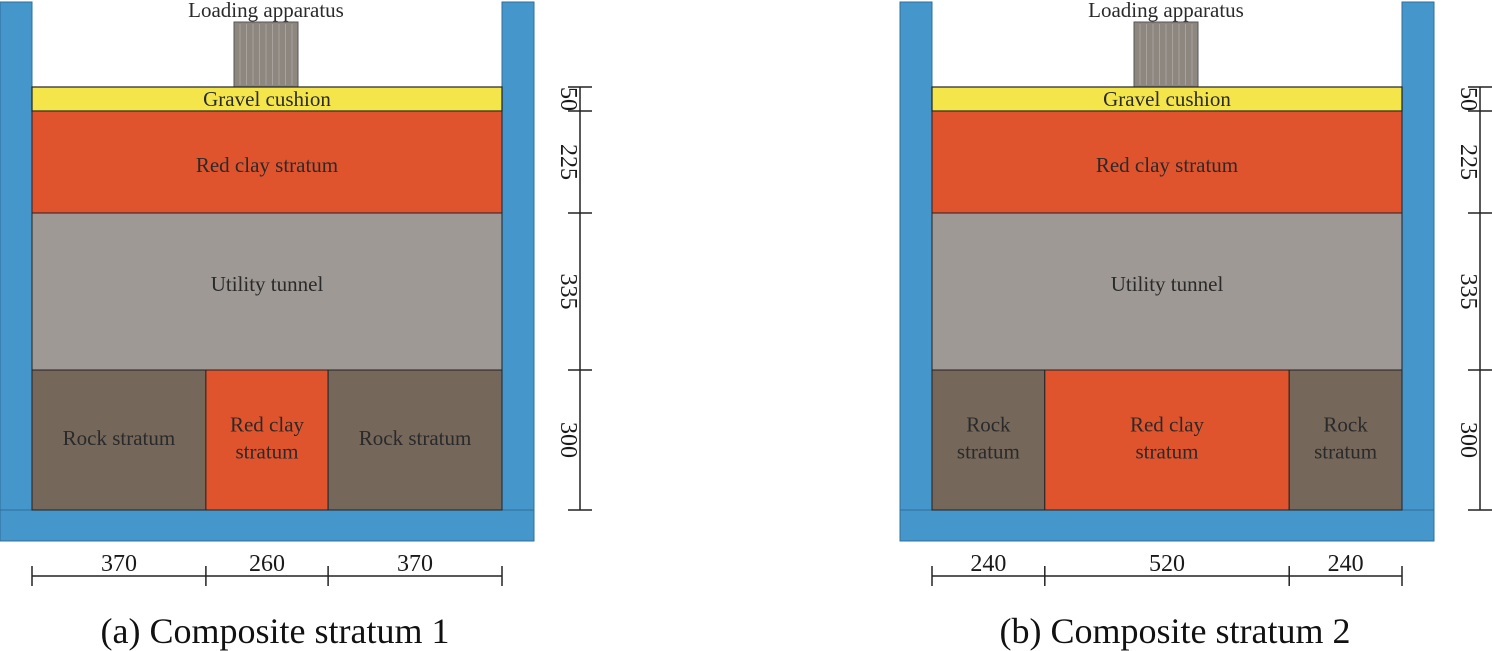 This screenshot has width=1492, height=651. What do you see at coordinates (988, 452) in the screenshot?
I see `rock-stratum-left-label-line-2: stratum` at bounding box center [988, 452].